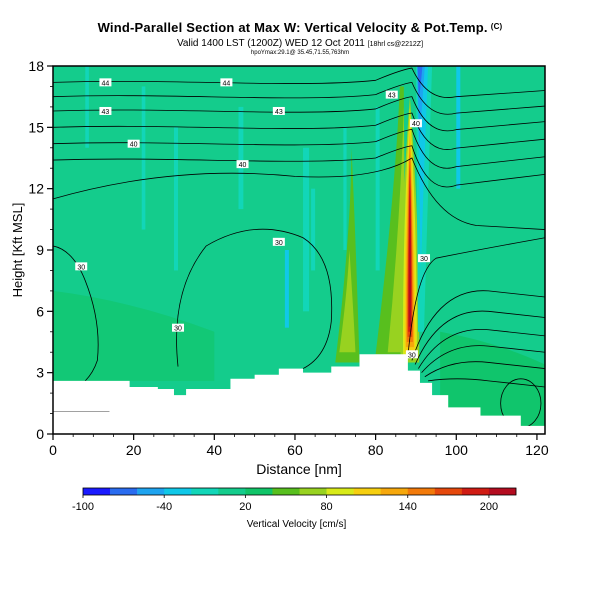 This screenshot has height=600, width=600. I want to click on theta-label: 44, so click(105, 82).